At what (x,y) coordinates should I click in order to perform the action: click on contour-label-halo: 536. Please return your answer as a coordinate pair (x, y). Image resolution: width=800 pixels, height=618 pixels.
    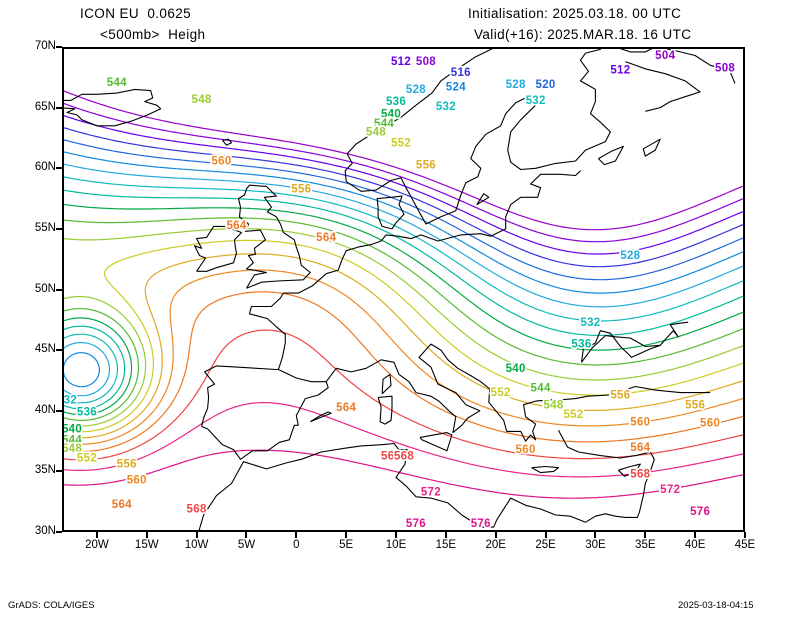
    Looking at the image, I should click on (581, 345).